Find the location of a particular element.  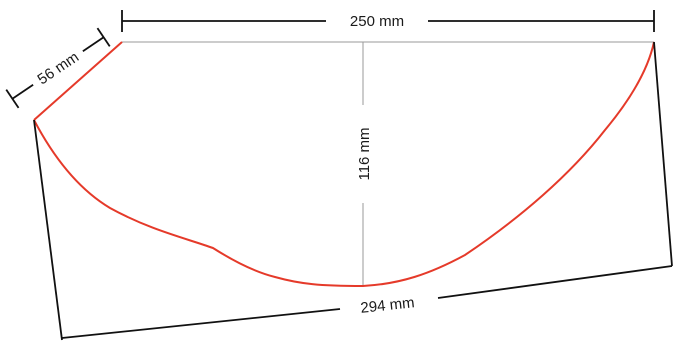

side-length-label: 56 mm is located at coordinates (59, 69).